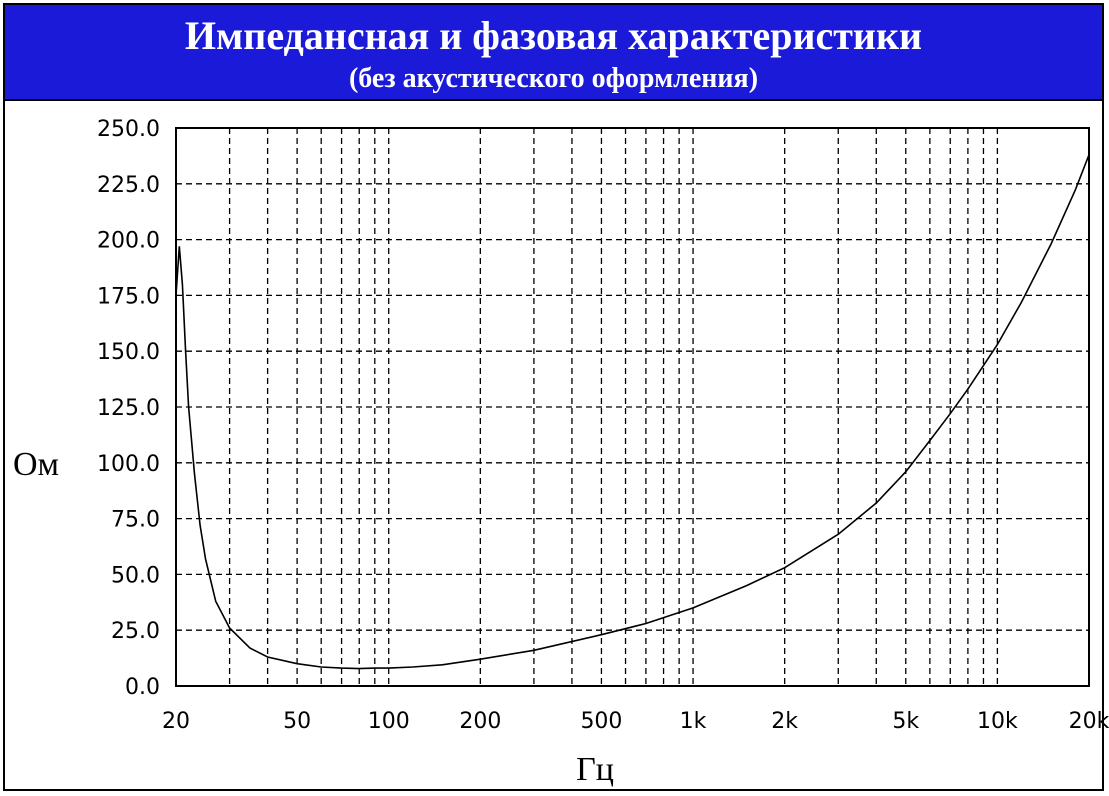  Describe the element at coordinates (128, 408) in the screenshot. I see `y-tick-label: 125.0` at that location.